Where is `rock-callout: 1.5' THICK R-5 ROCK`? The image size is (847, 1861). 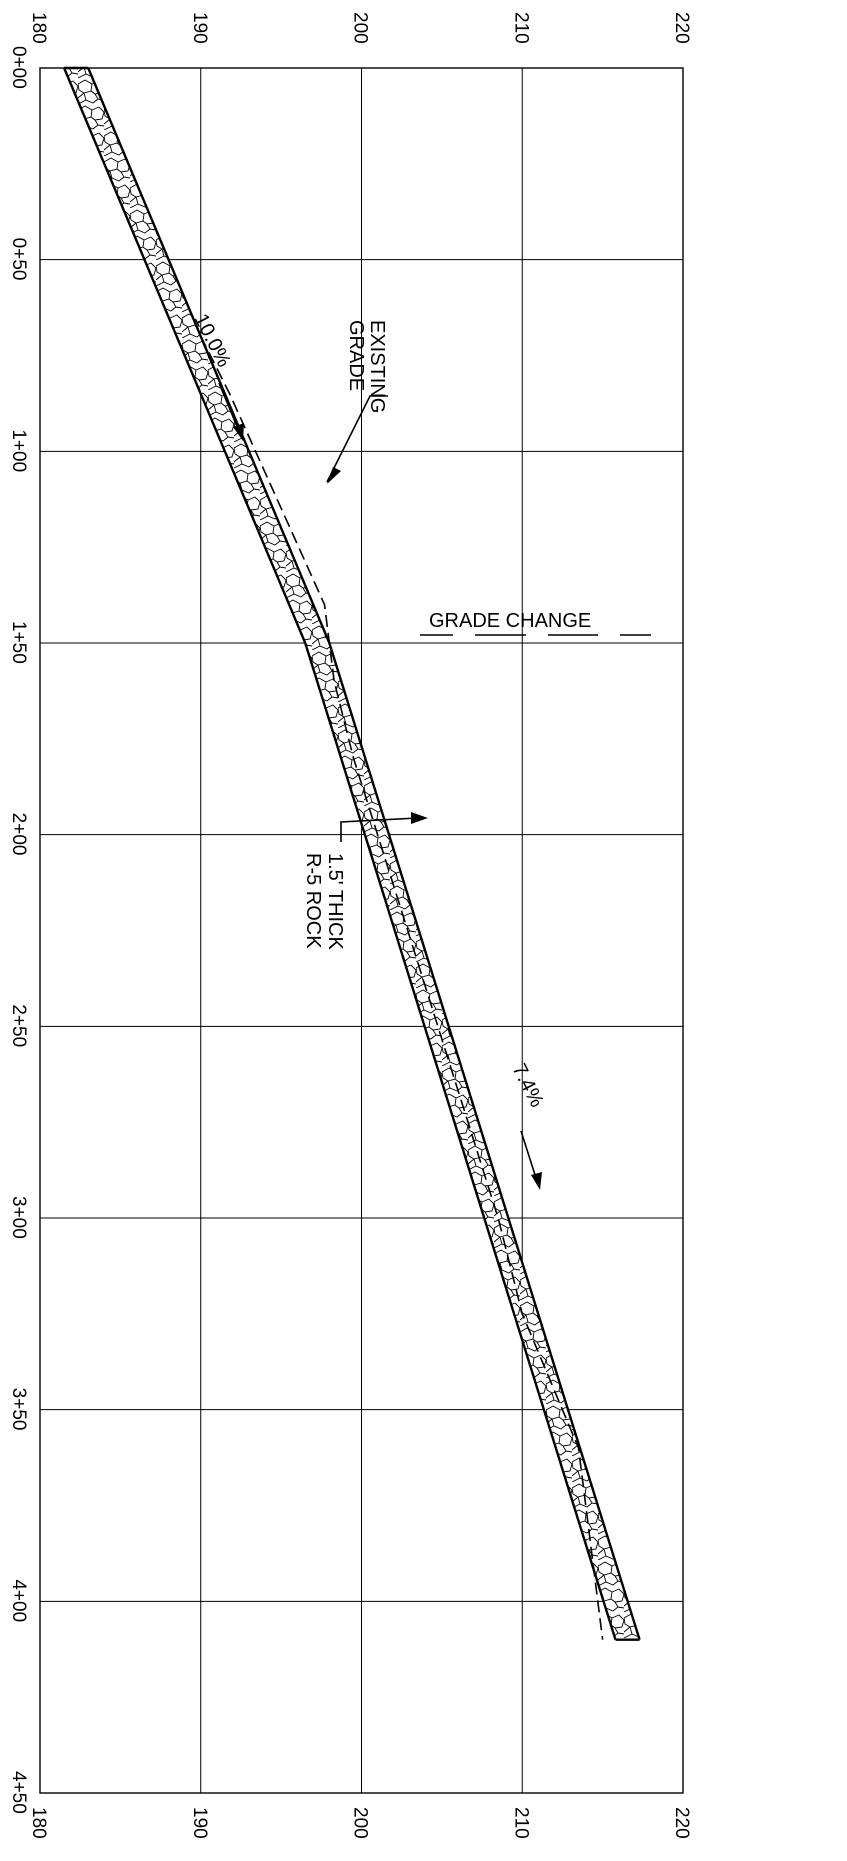 rock-callout: 1.5' THICK R-5 ROCK is located at coordinates (365, 881).